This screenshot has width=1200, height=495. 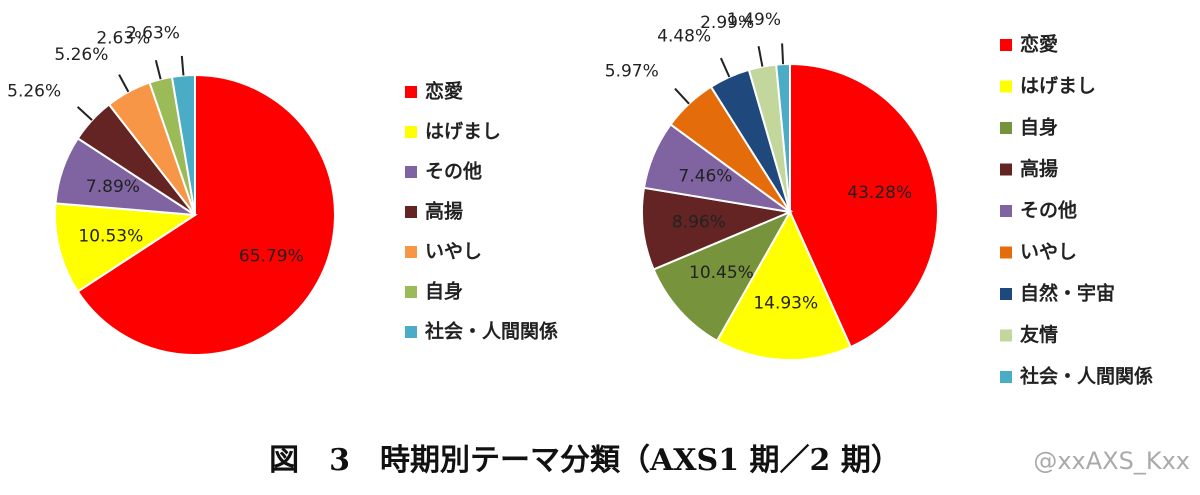 What do you see at coordinates (721, 273) in the screenshot?
I see `data-label: 10.45%` at bounding box center [721, 273].